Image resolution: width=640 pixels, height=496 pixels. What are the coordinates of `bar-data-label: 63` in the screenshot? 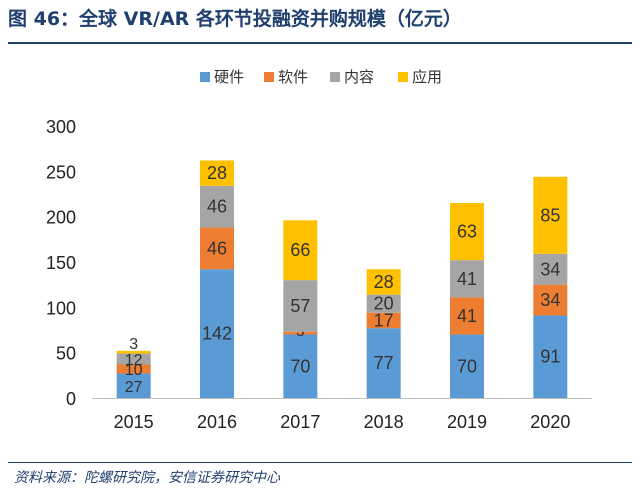 It's located at (467, 232).